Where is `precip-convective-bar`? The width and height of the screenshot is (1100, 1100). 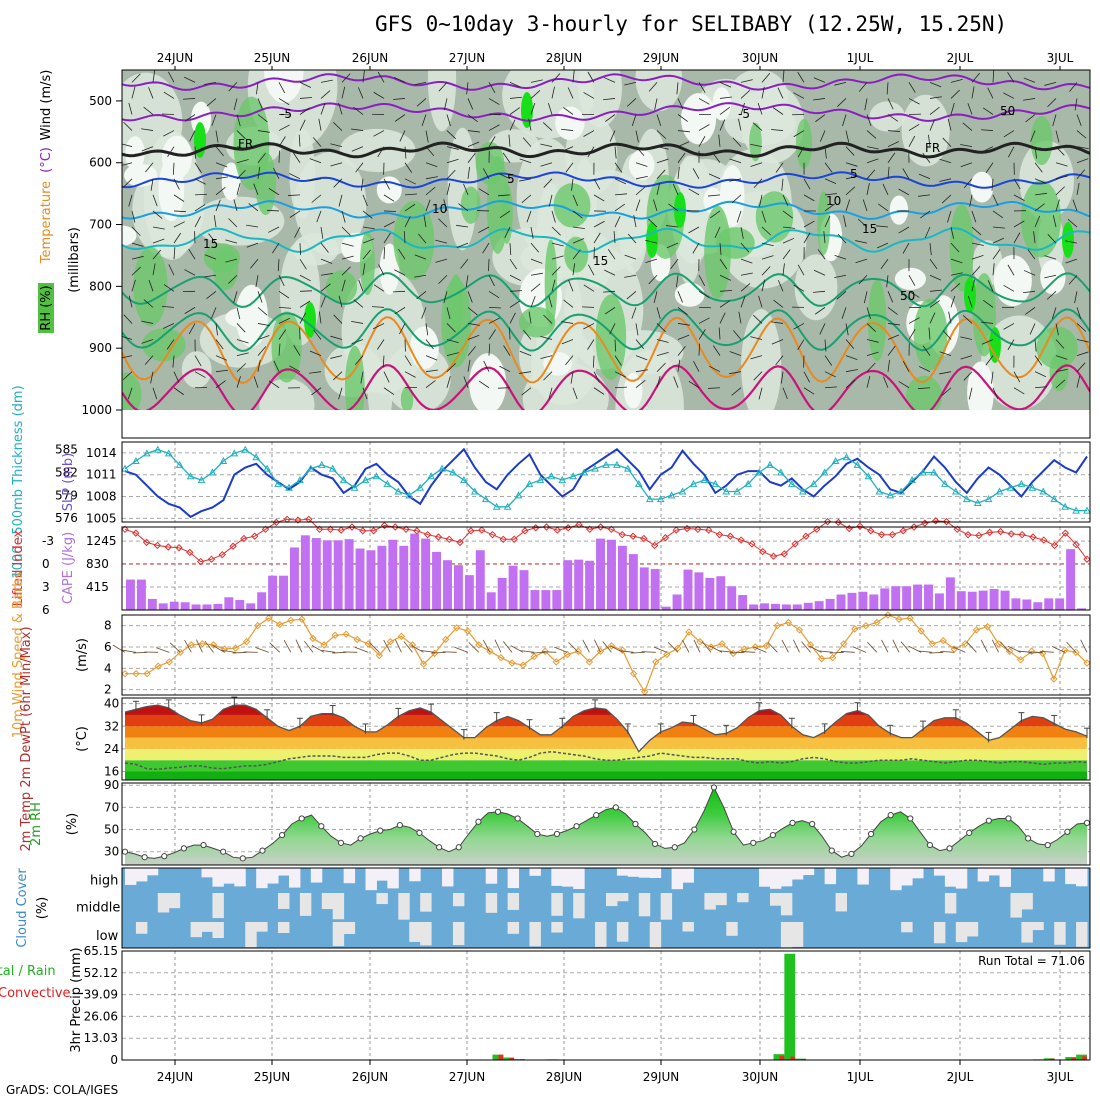 precip-convective-bar is located at coordinates (793, 1058).